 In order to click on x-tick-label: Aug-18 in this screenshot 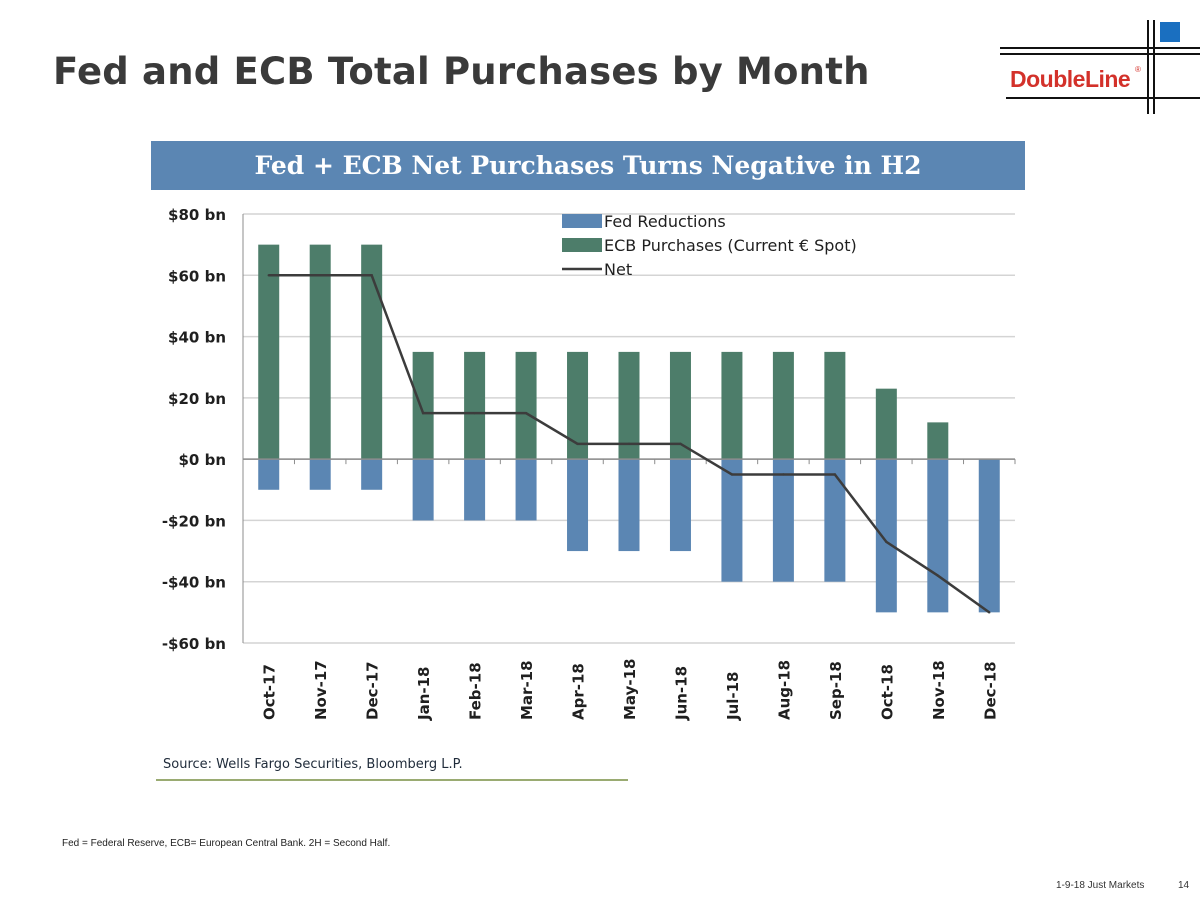, I will do `click(784, 690)`.